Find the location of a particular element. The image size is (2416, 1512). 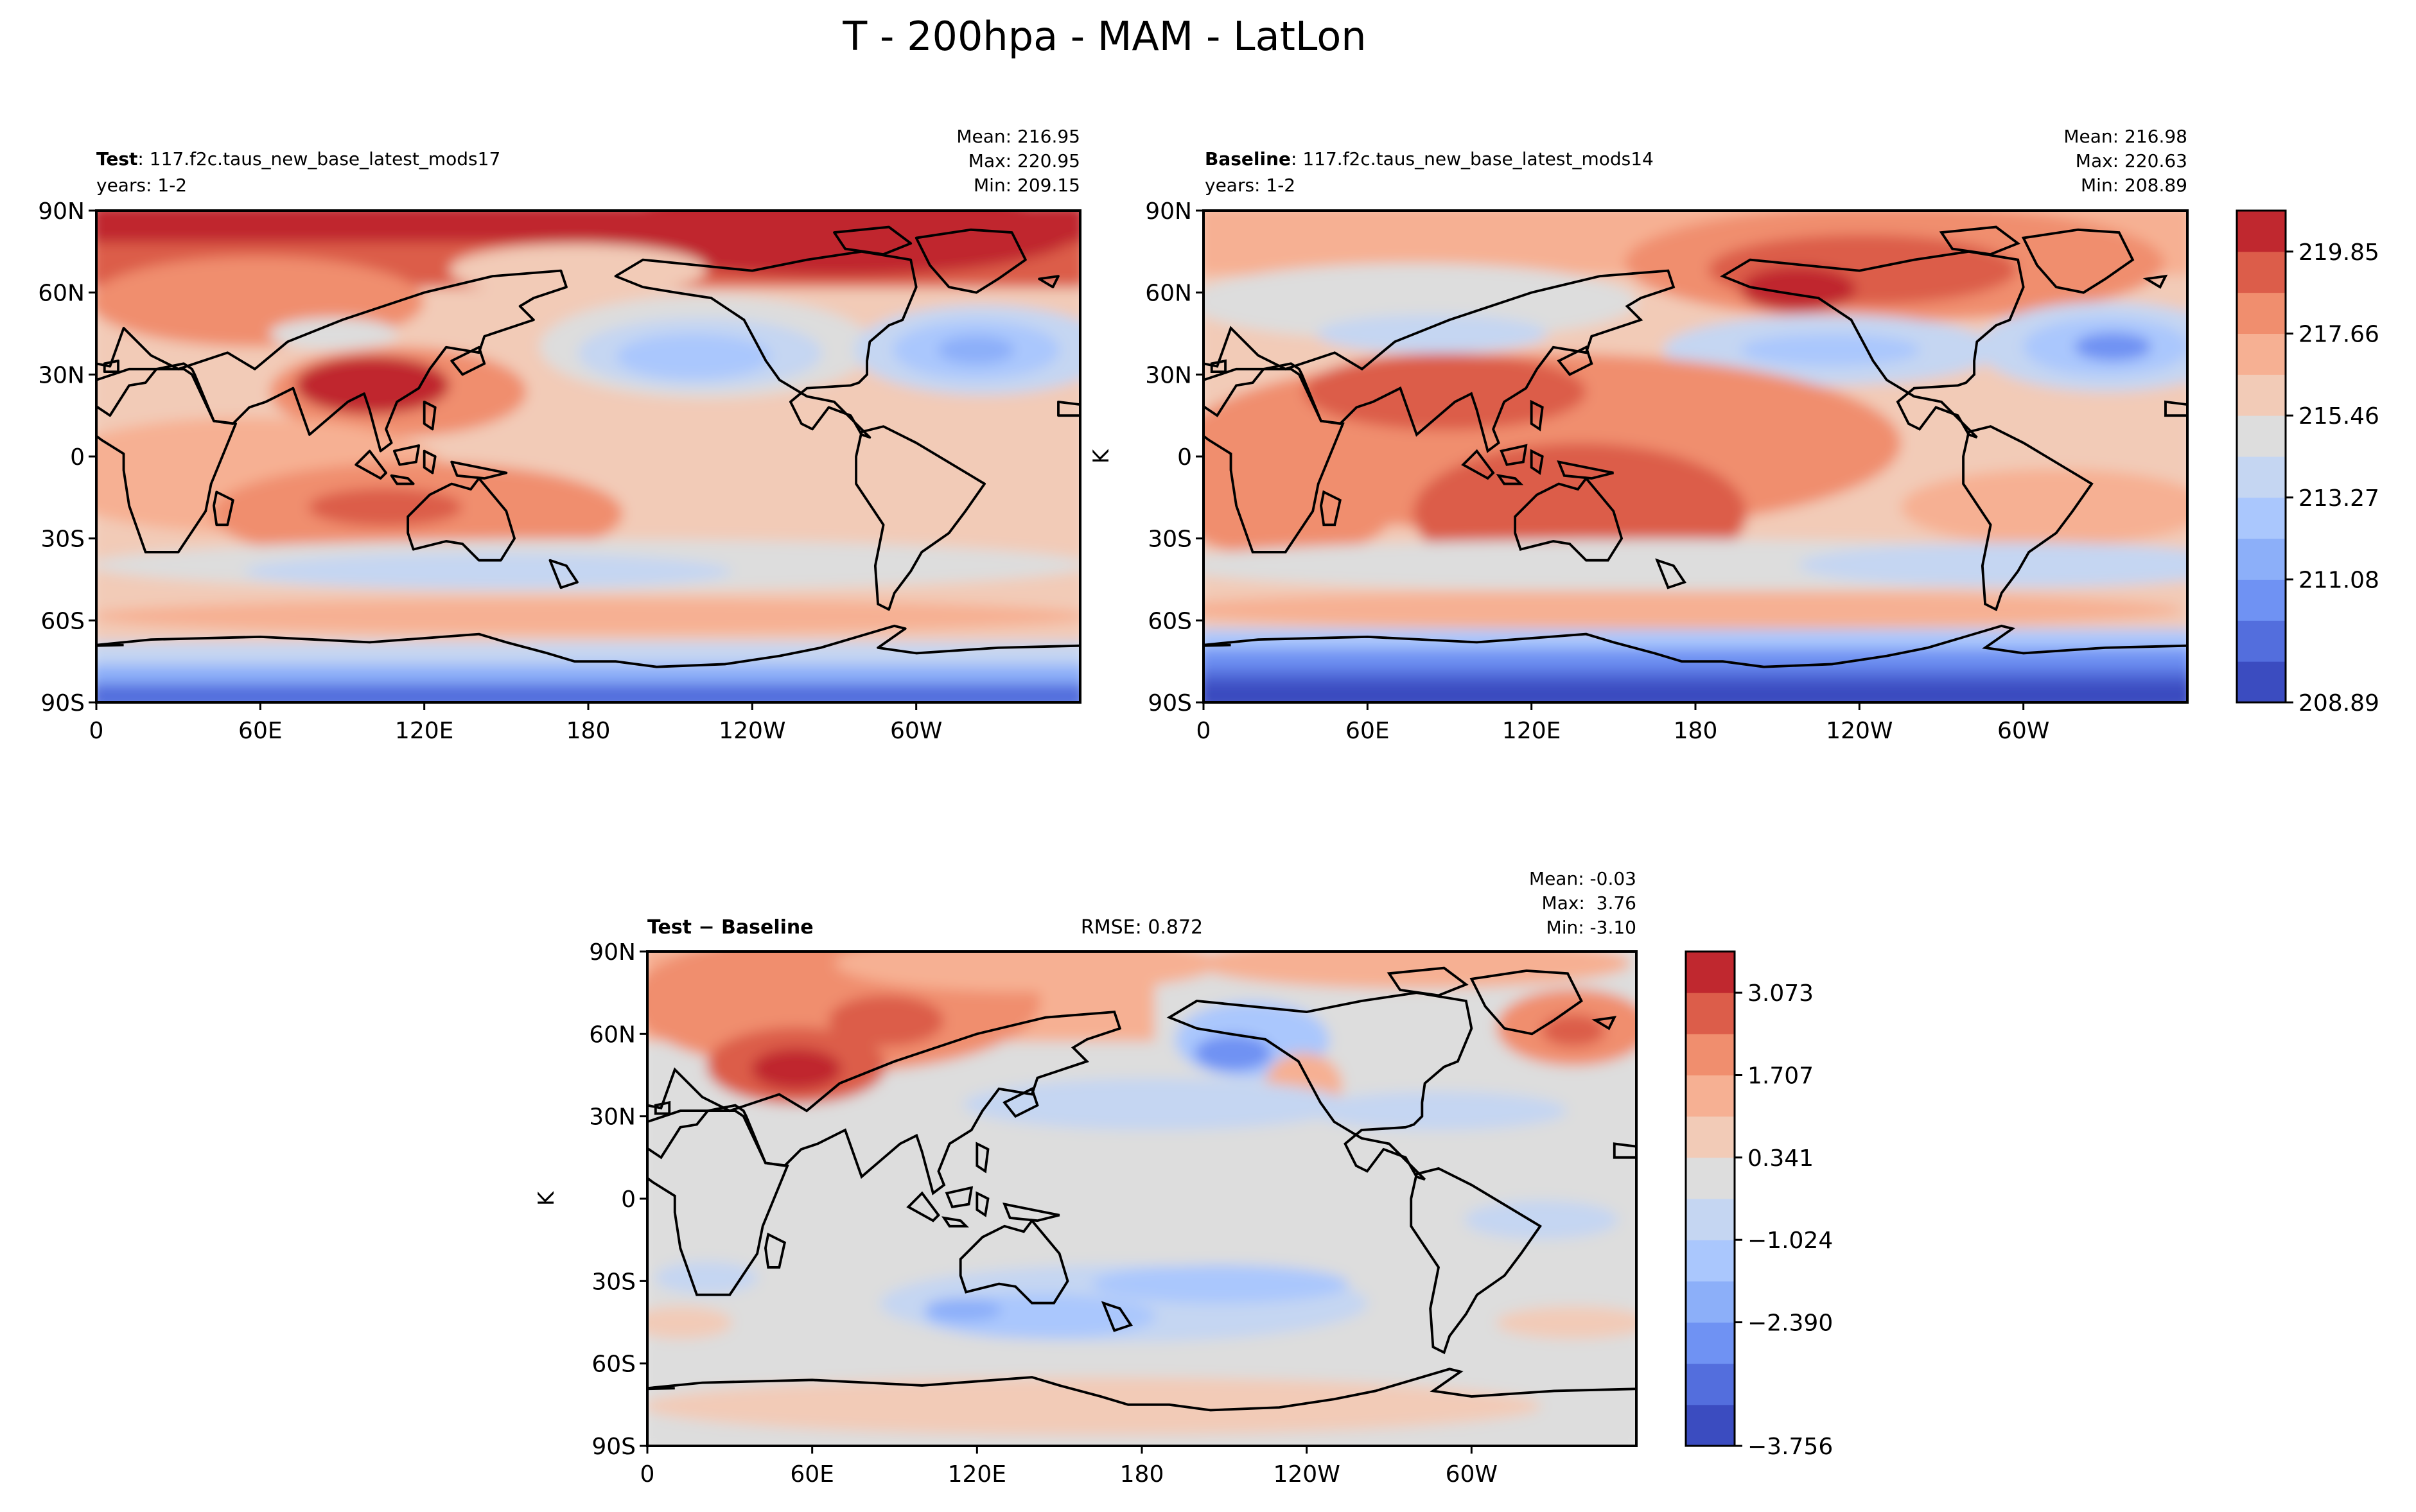

colorbar-tick-label: 219.85 is located at coordinates (2338, 252).